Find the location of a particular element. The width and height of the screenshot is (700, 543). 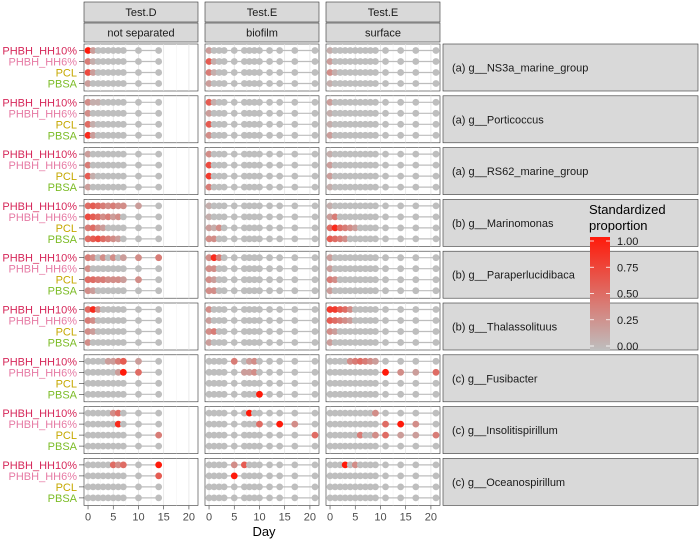

legend-title-line1: Standardized is located at coordinates (627, 209).